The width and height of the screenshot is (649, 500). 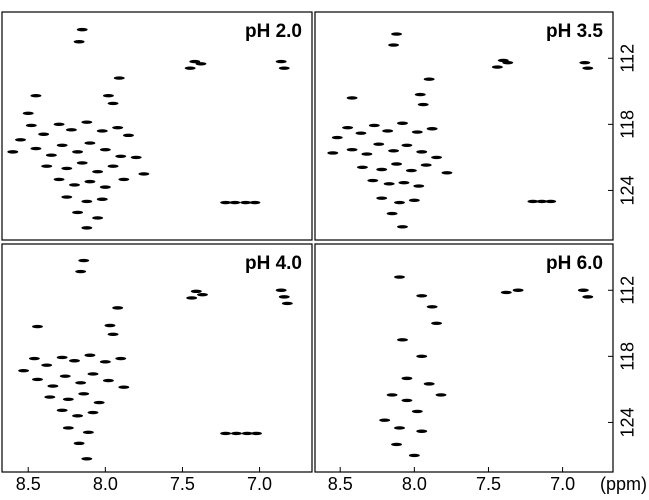 What do you see at coordinates (259, 484) in the screenshot?
I see `x-tick-label: 7.0` at bounding box center [259, 484].